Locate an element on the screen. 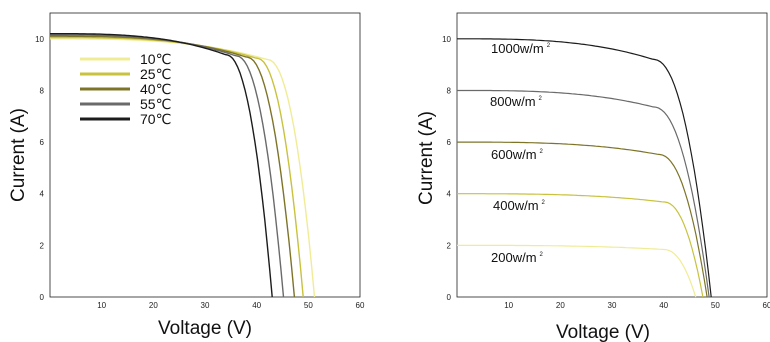 Image resolution: width=770 pixels, height=342 pixels. legend: 10℃25℃40℃55℃70℃ is located at coordinates (125, 89).